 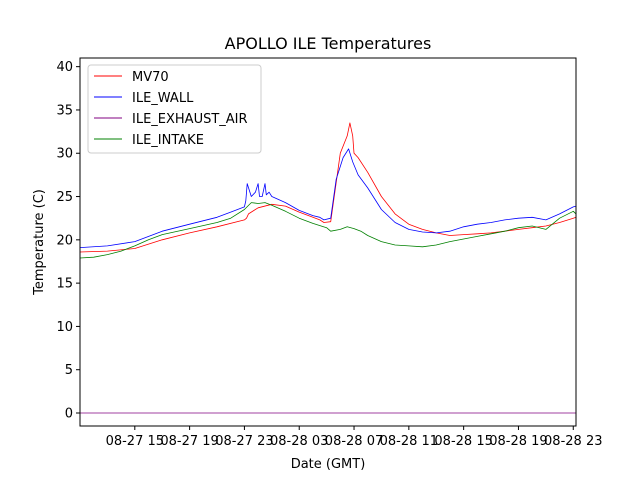 I want to click on y-axis: 0 5 10 15 20 25 30 35 40, so click(x=68, y=241).